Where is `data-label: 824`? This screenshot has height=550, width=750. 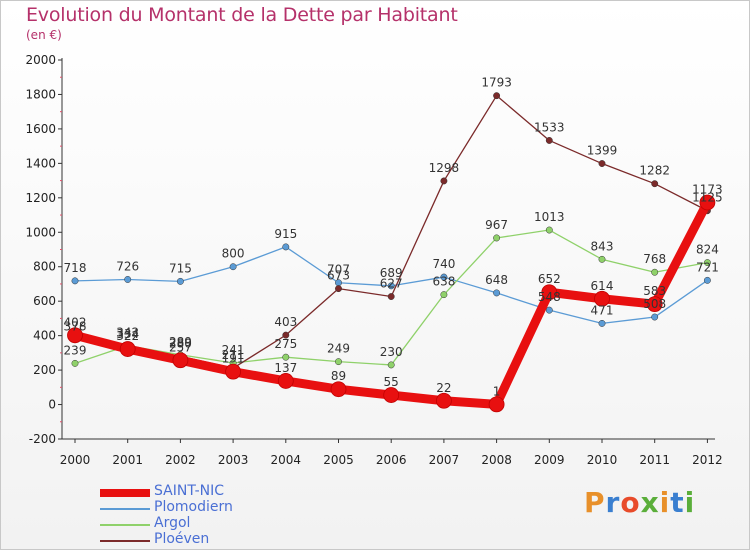 data-label: 824 is located at coordinates (707, 250).